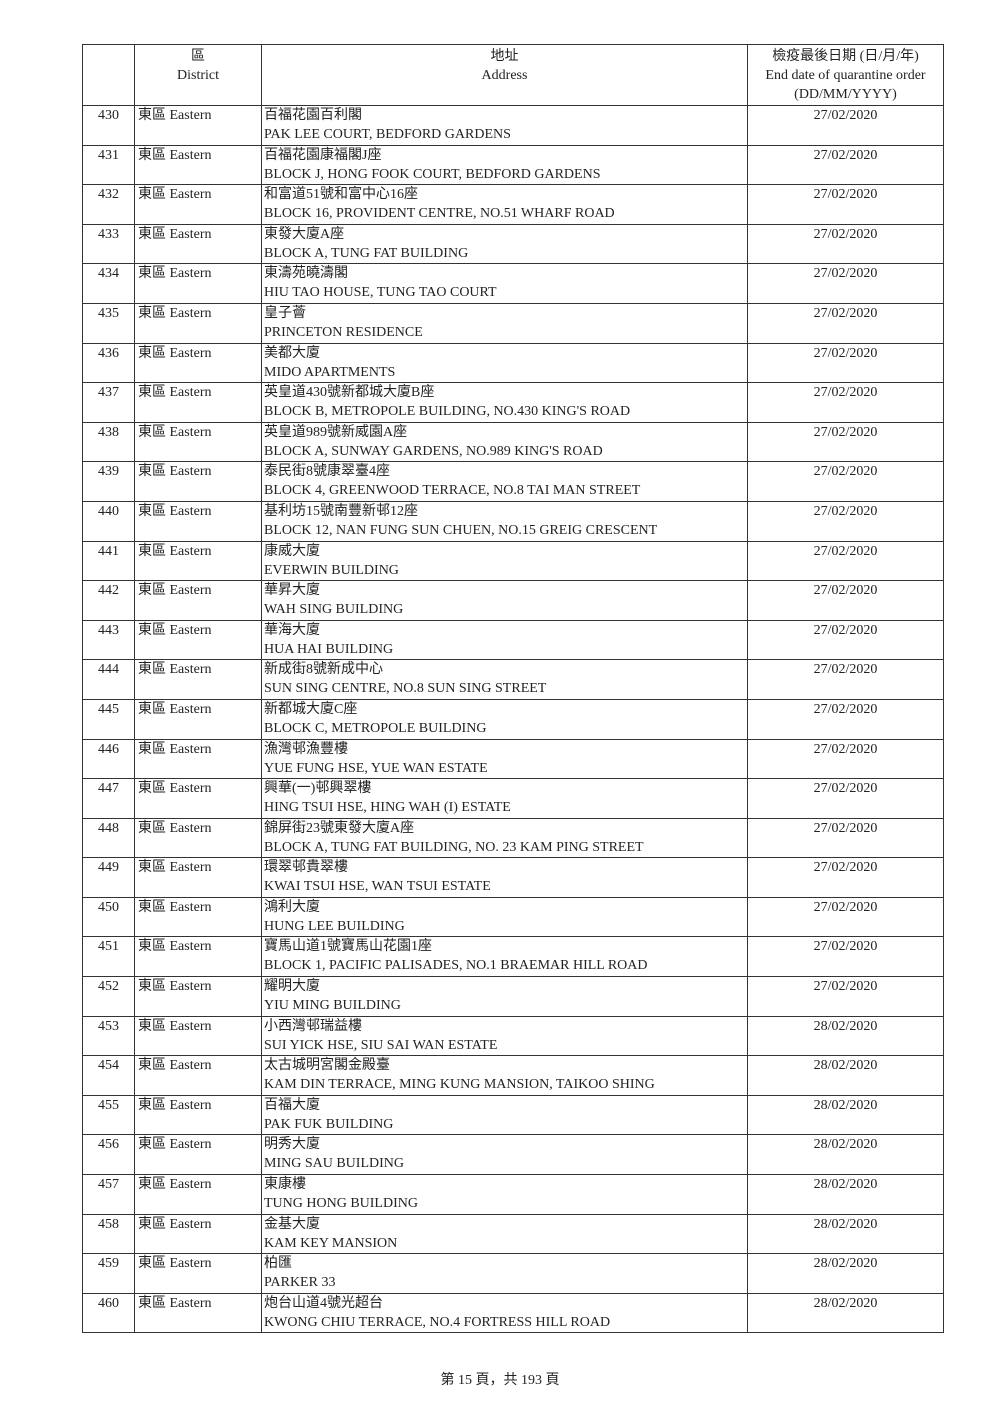  I want to click on row-address: 百福花園百利閣 PAK LEE COURT, BEDFORD GARDENS, so click(504, 125).